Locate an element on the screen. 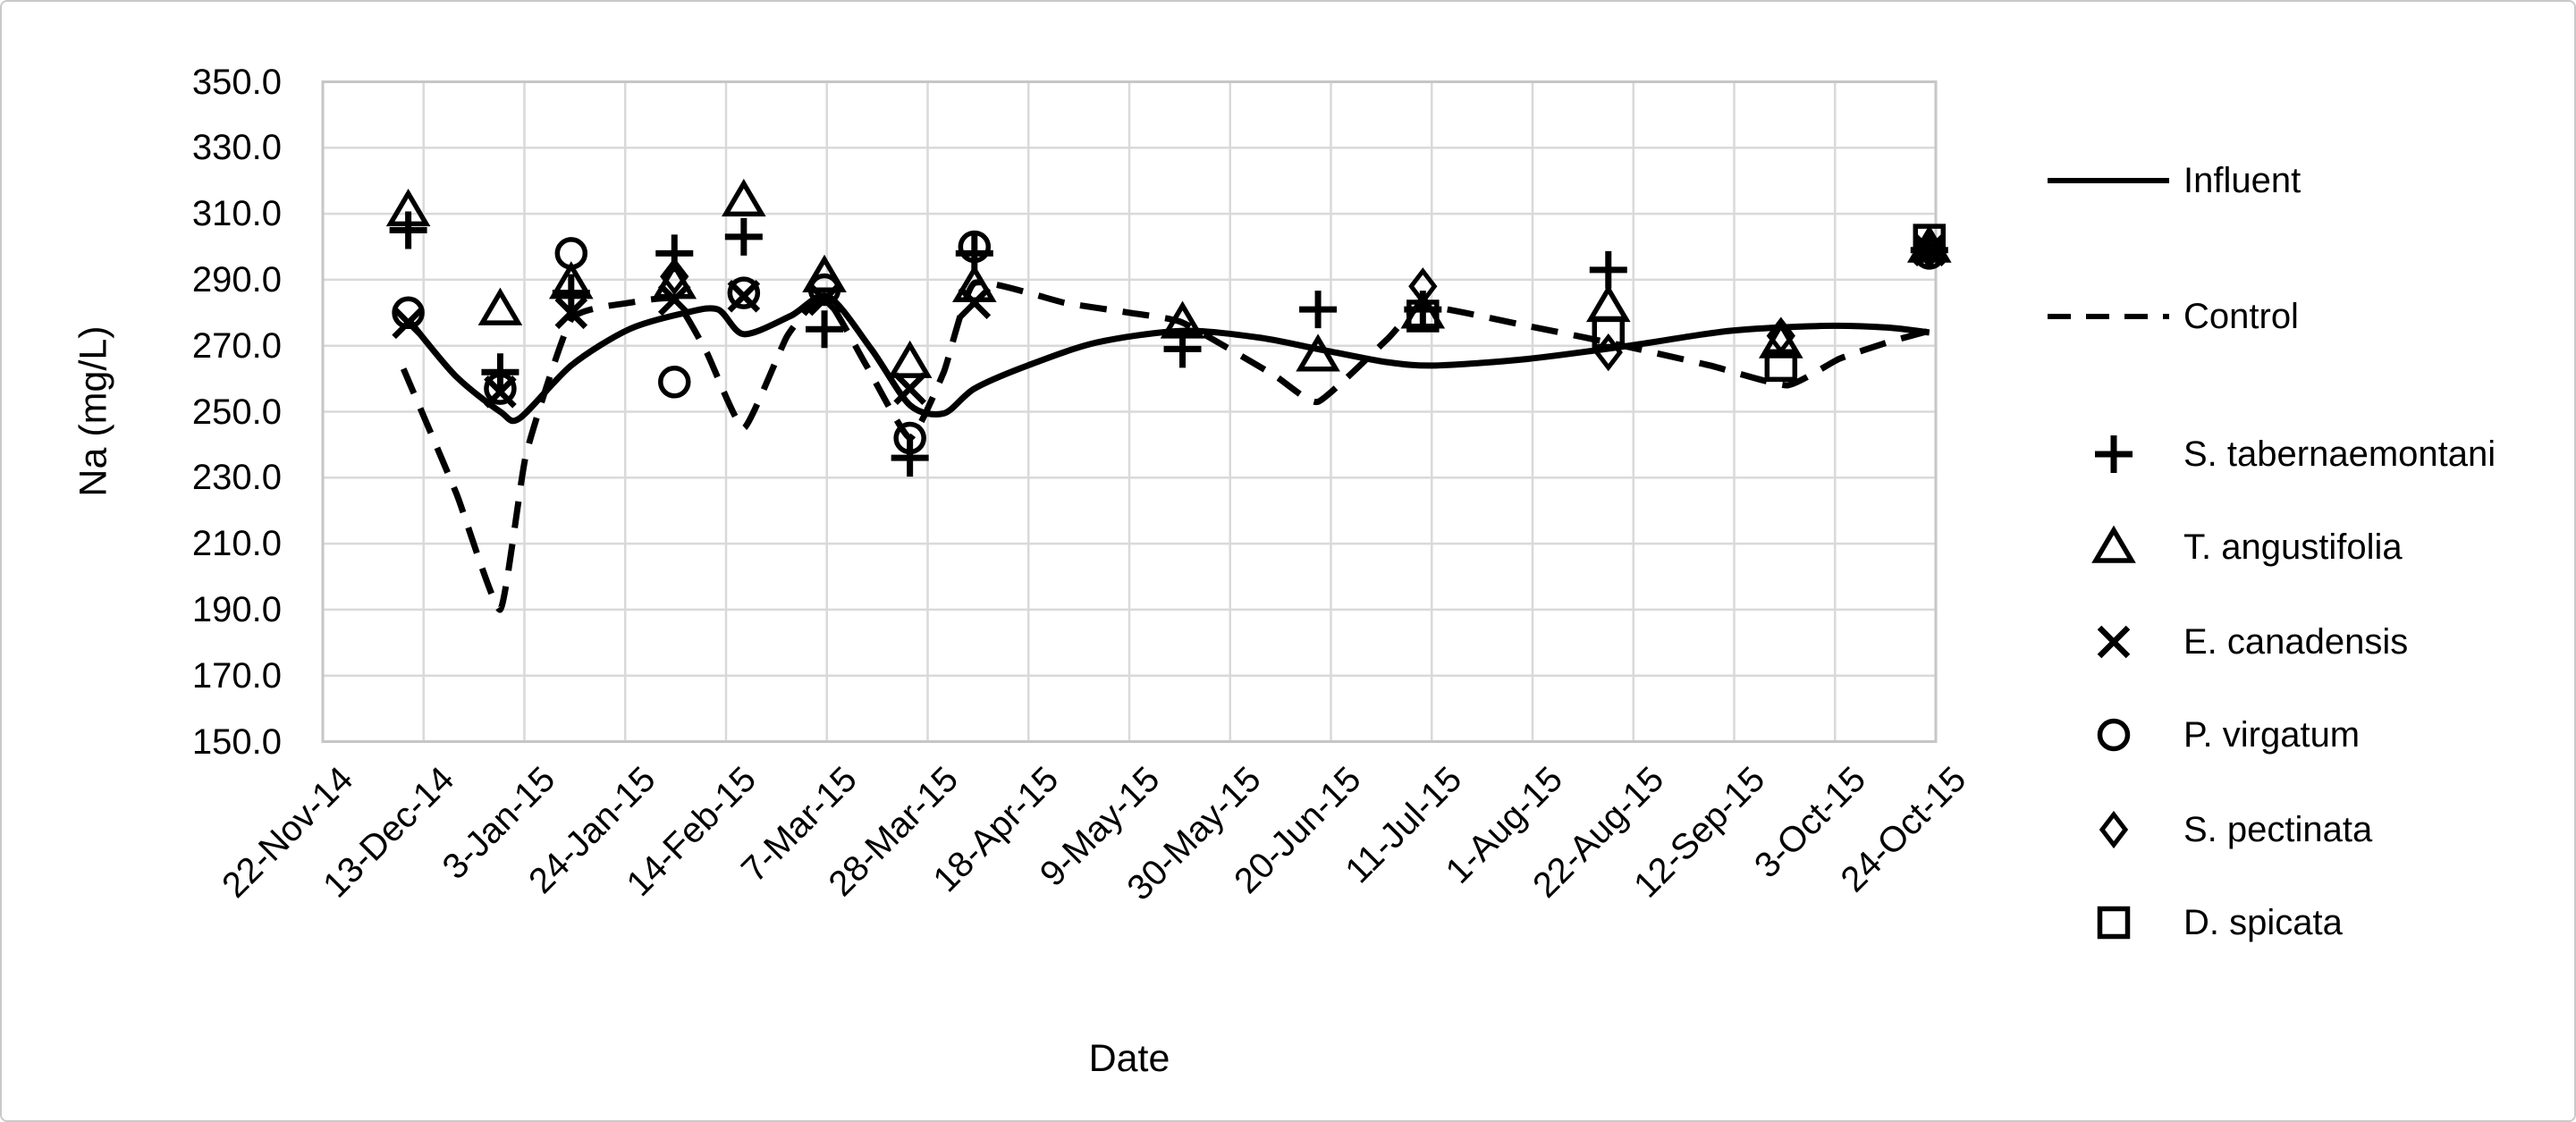 The width and height of the screenshot is (2576, 1122). legend-item-label: Control is located at coordinates (2241, 317).